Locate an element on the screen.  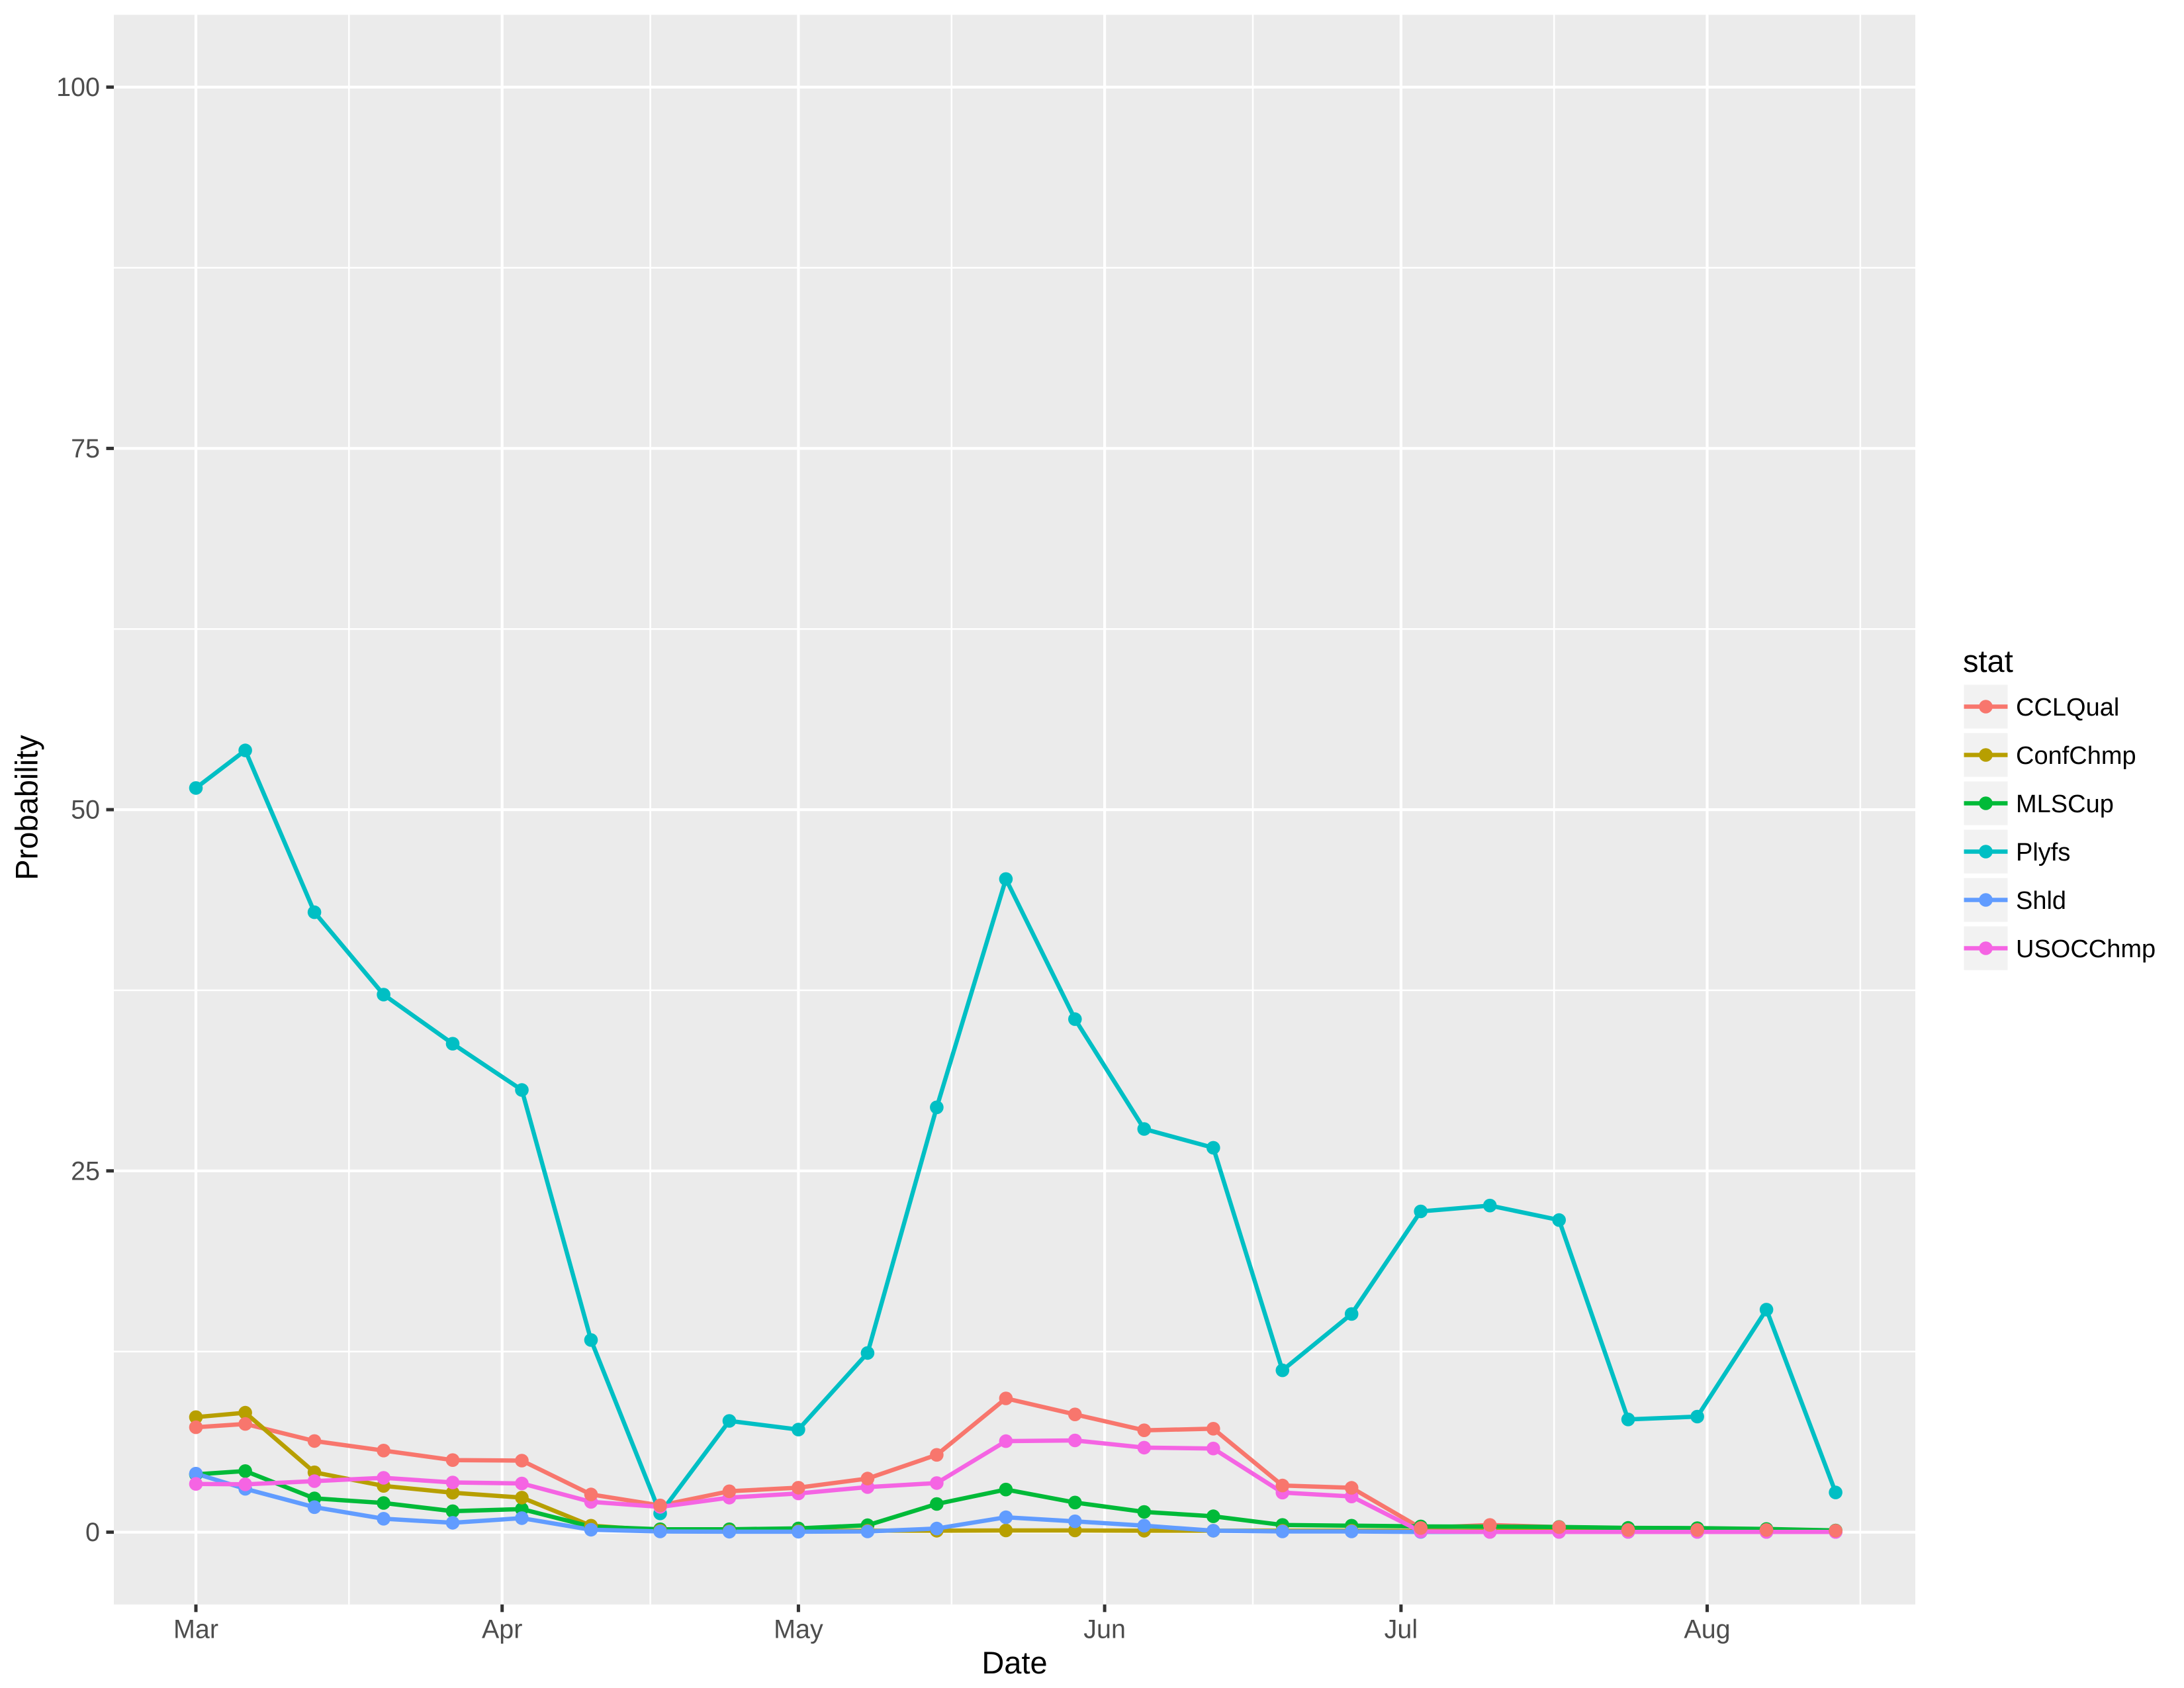
svg-text: May is located at coordinates (798, 1629).